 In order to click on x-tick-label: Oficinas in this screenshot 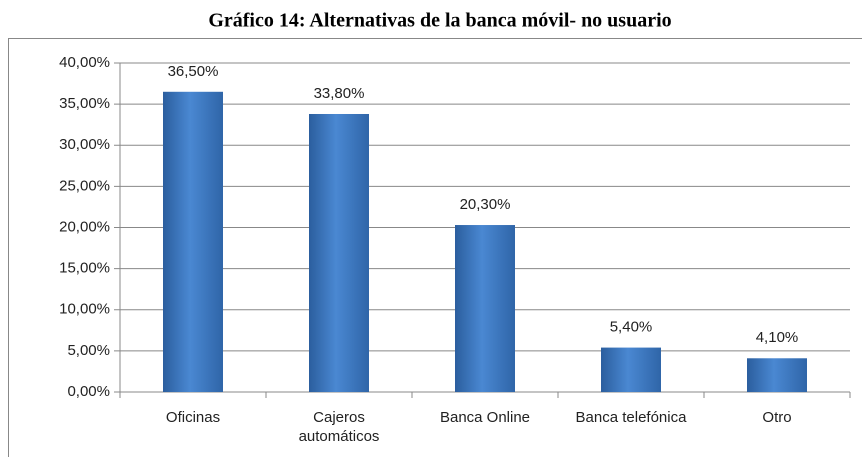, I will do `click(193, 417)`.